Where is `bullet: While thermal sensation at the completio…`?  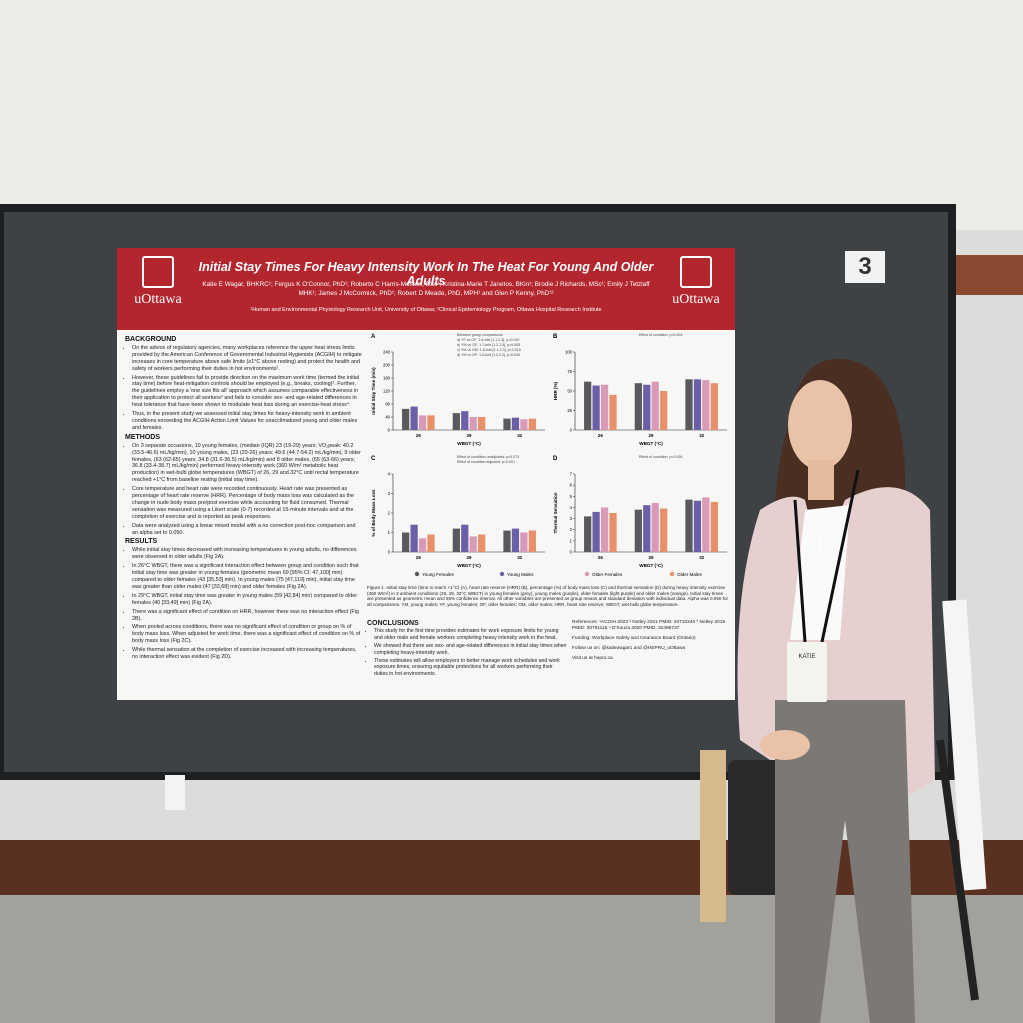
bullet: While thermal sensation at the completio… is located at coordinates (247, 654).